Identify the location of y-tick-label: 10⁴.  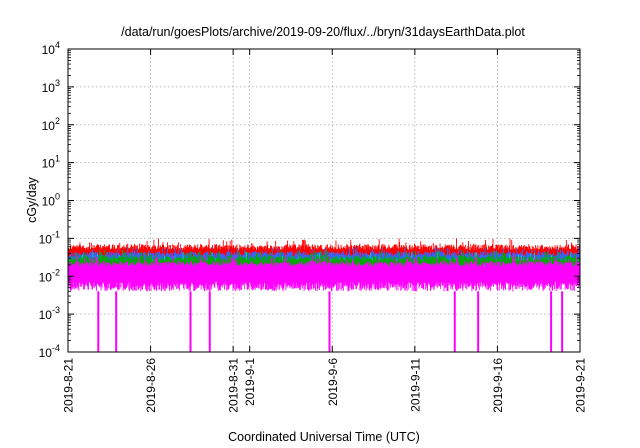
(51, 48).